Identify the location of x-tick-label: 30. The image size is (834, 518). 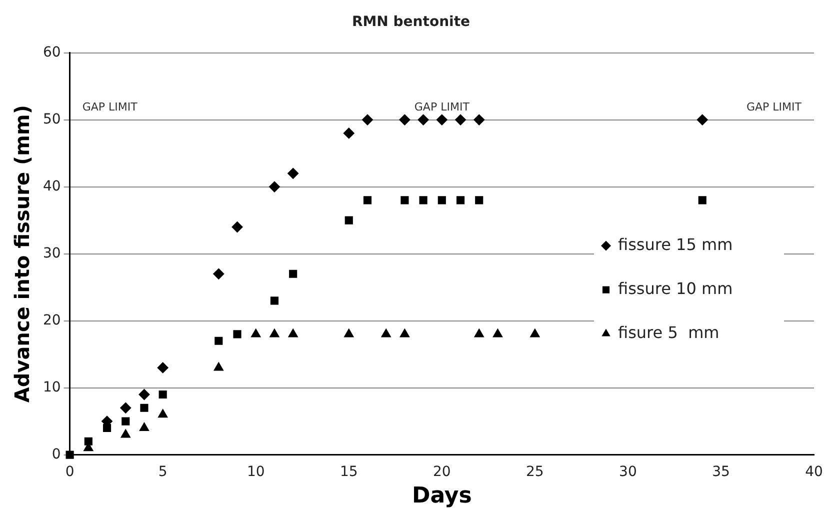
(628, 472).